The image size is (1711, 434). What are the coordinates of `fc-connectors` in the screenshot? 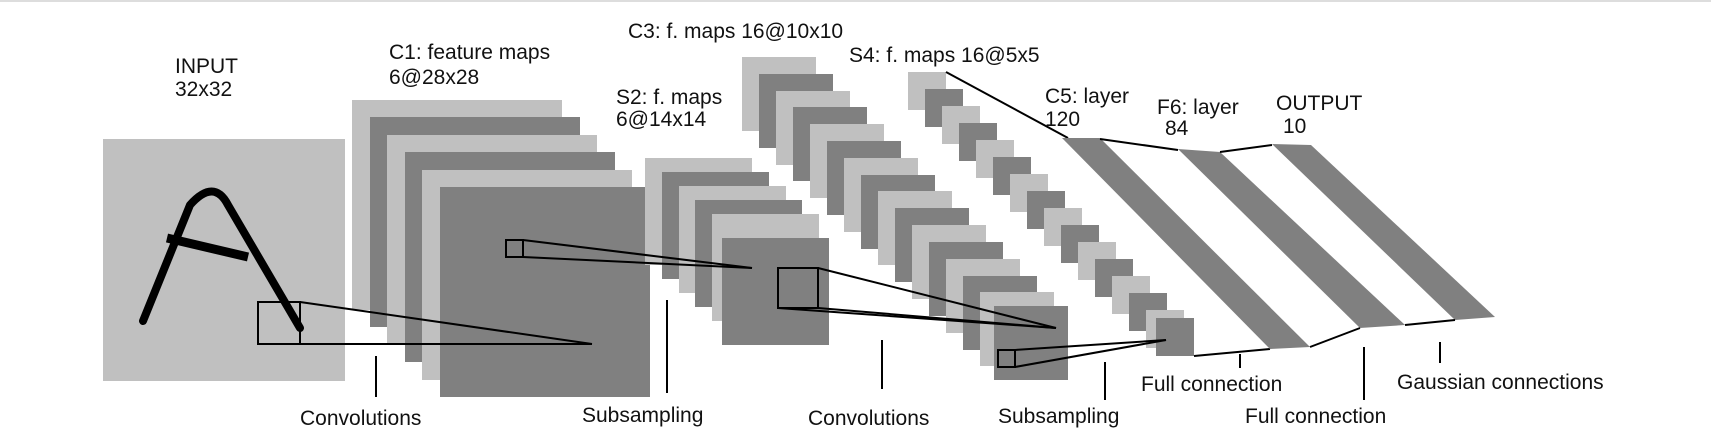 It's located at (1277, 243).